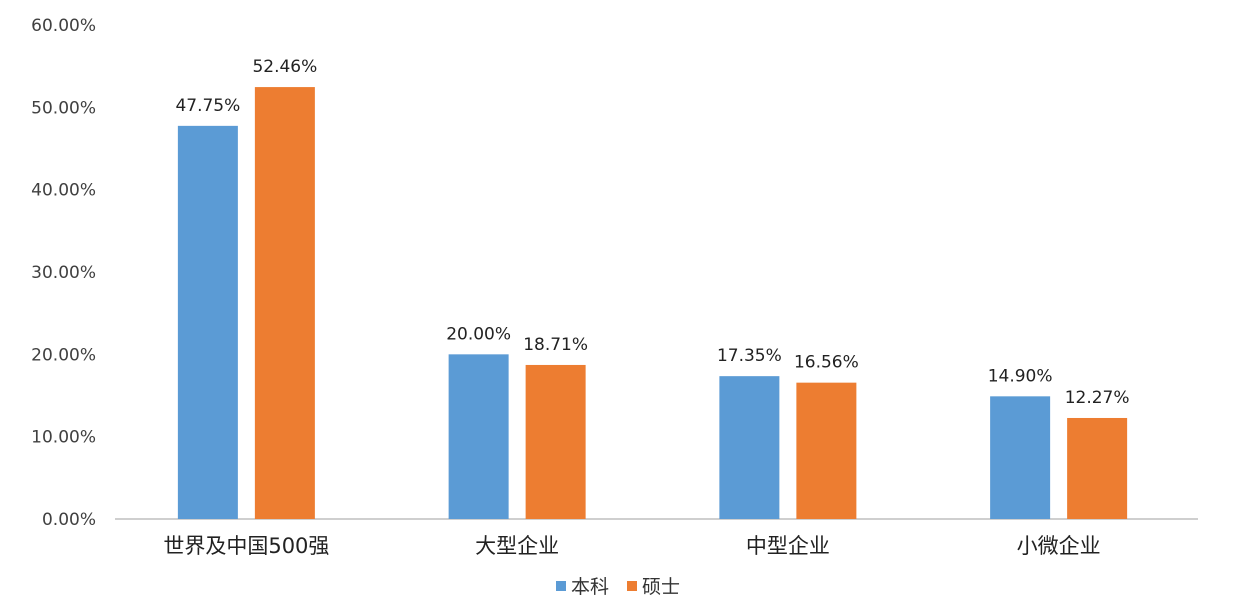 The image size is (1236, 604). What do you see at coordinates (826, 363) in the screenshot?
I see `data-label-series-2: 16.56%` at bounding box center [826, 363].